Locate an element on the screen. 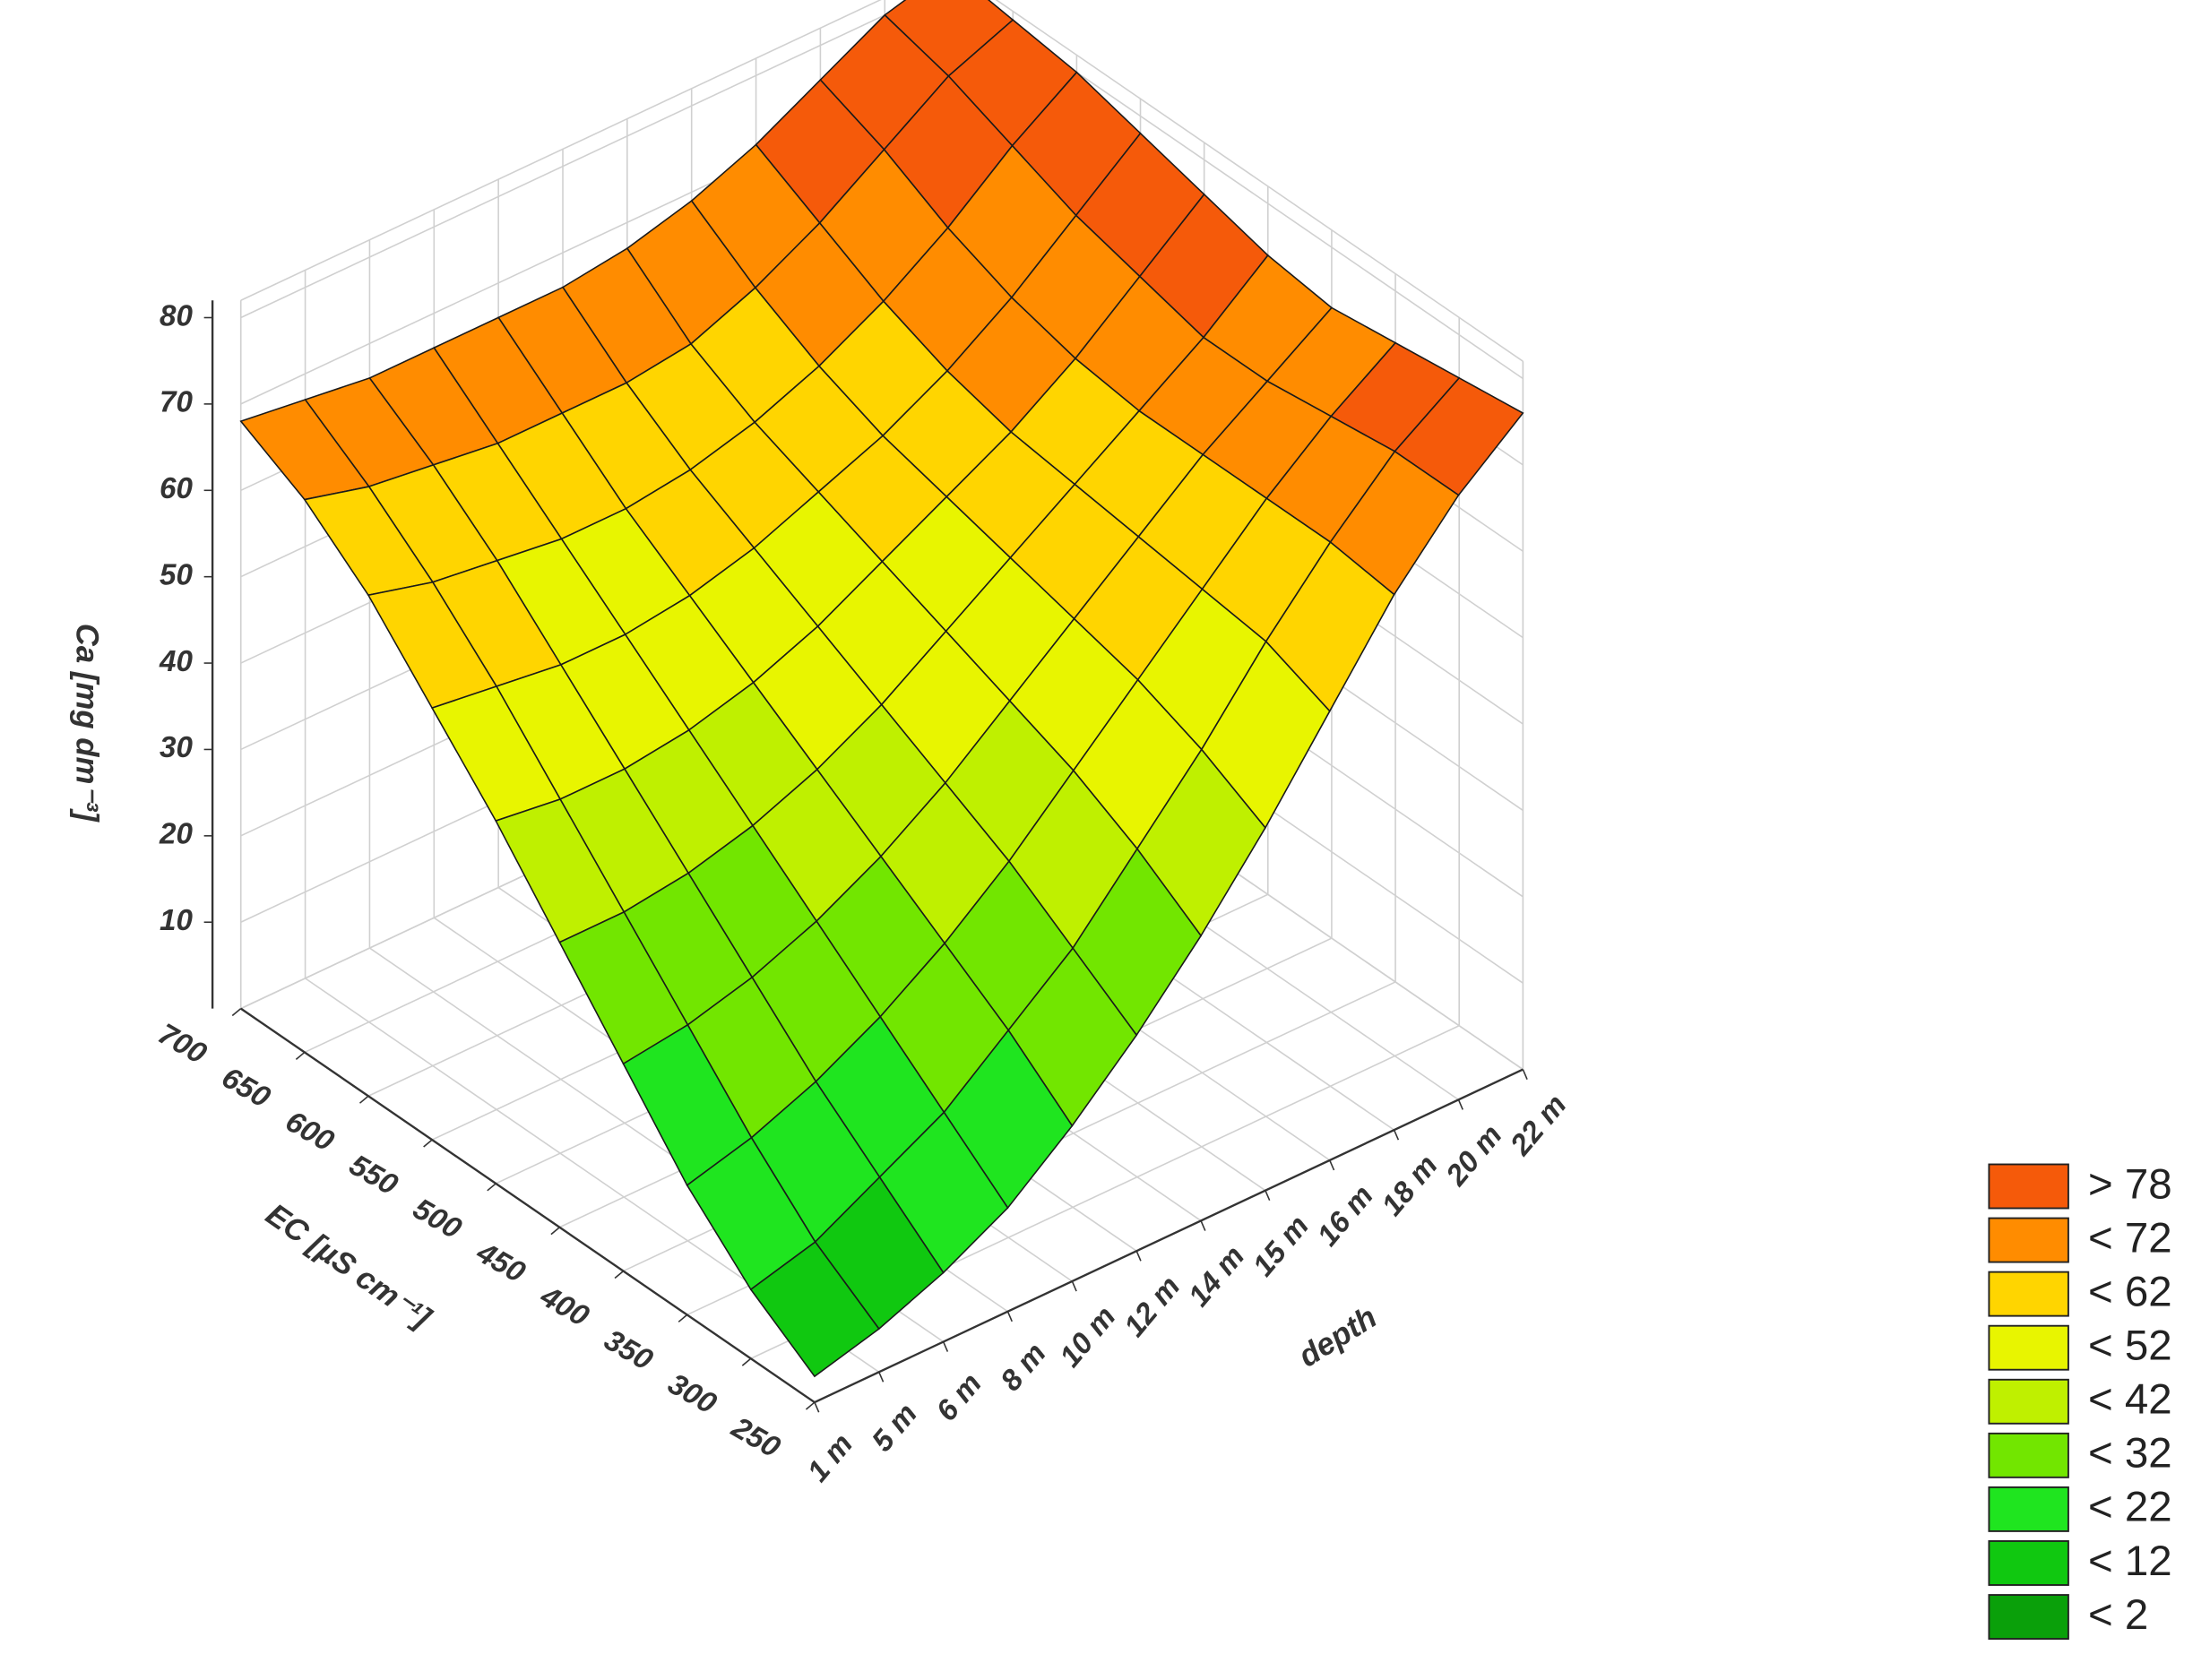 This screenshot has width=2210, height=1680. y-tick-label: 16 m is located at coordinates (1346, 1216).